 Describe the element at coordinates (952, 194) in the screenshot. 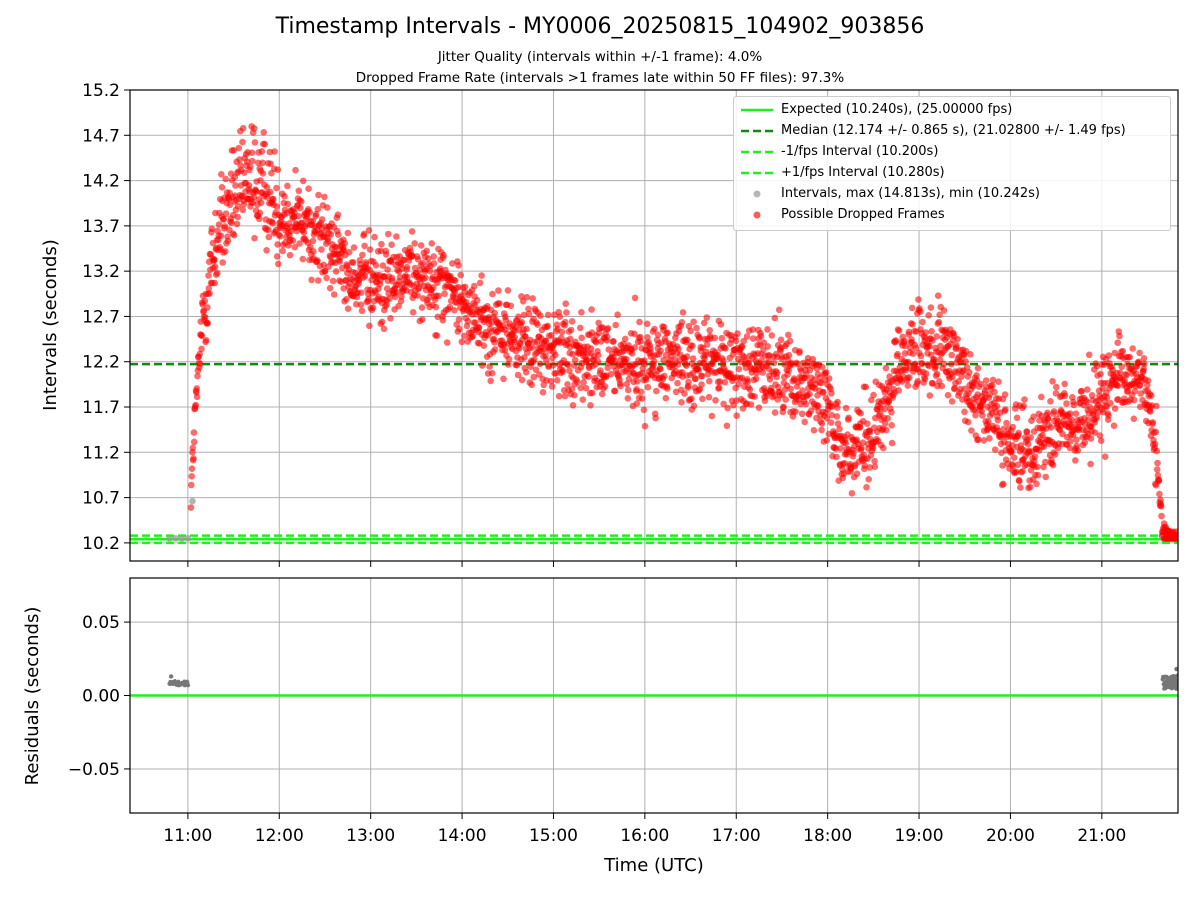

I see `legend-item-intervals: Intervals, max (14.813s), min (10.242s)` at that location.